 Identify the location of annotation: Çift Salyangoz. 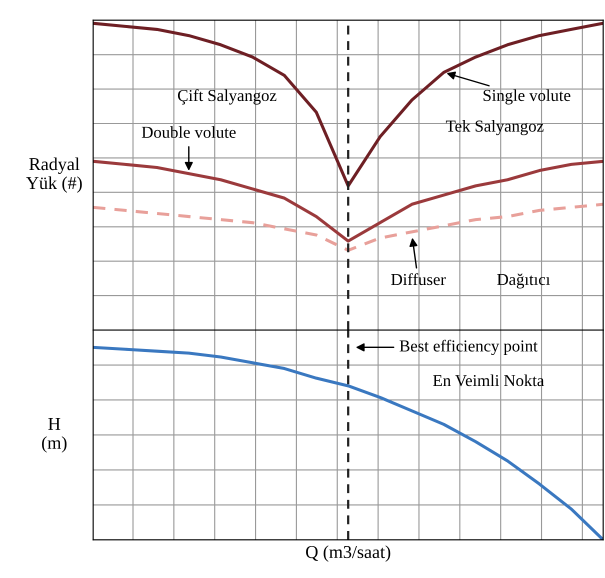
(227, 97).